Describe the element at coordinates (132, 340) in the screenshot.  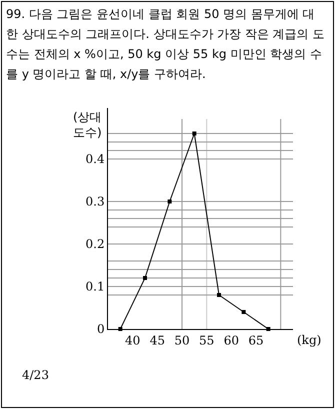
I see `x-tick-label: 40` at that location.